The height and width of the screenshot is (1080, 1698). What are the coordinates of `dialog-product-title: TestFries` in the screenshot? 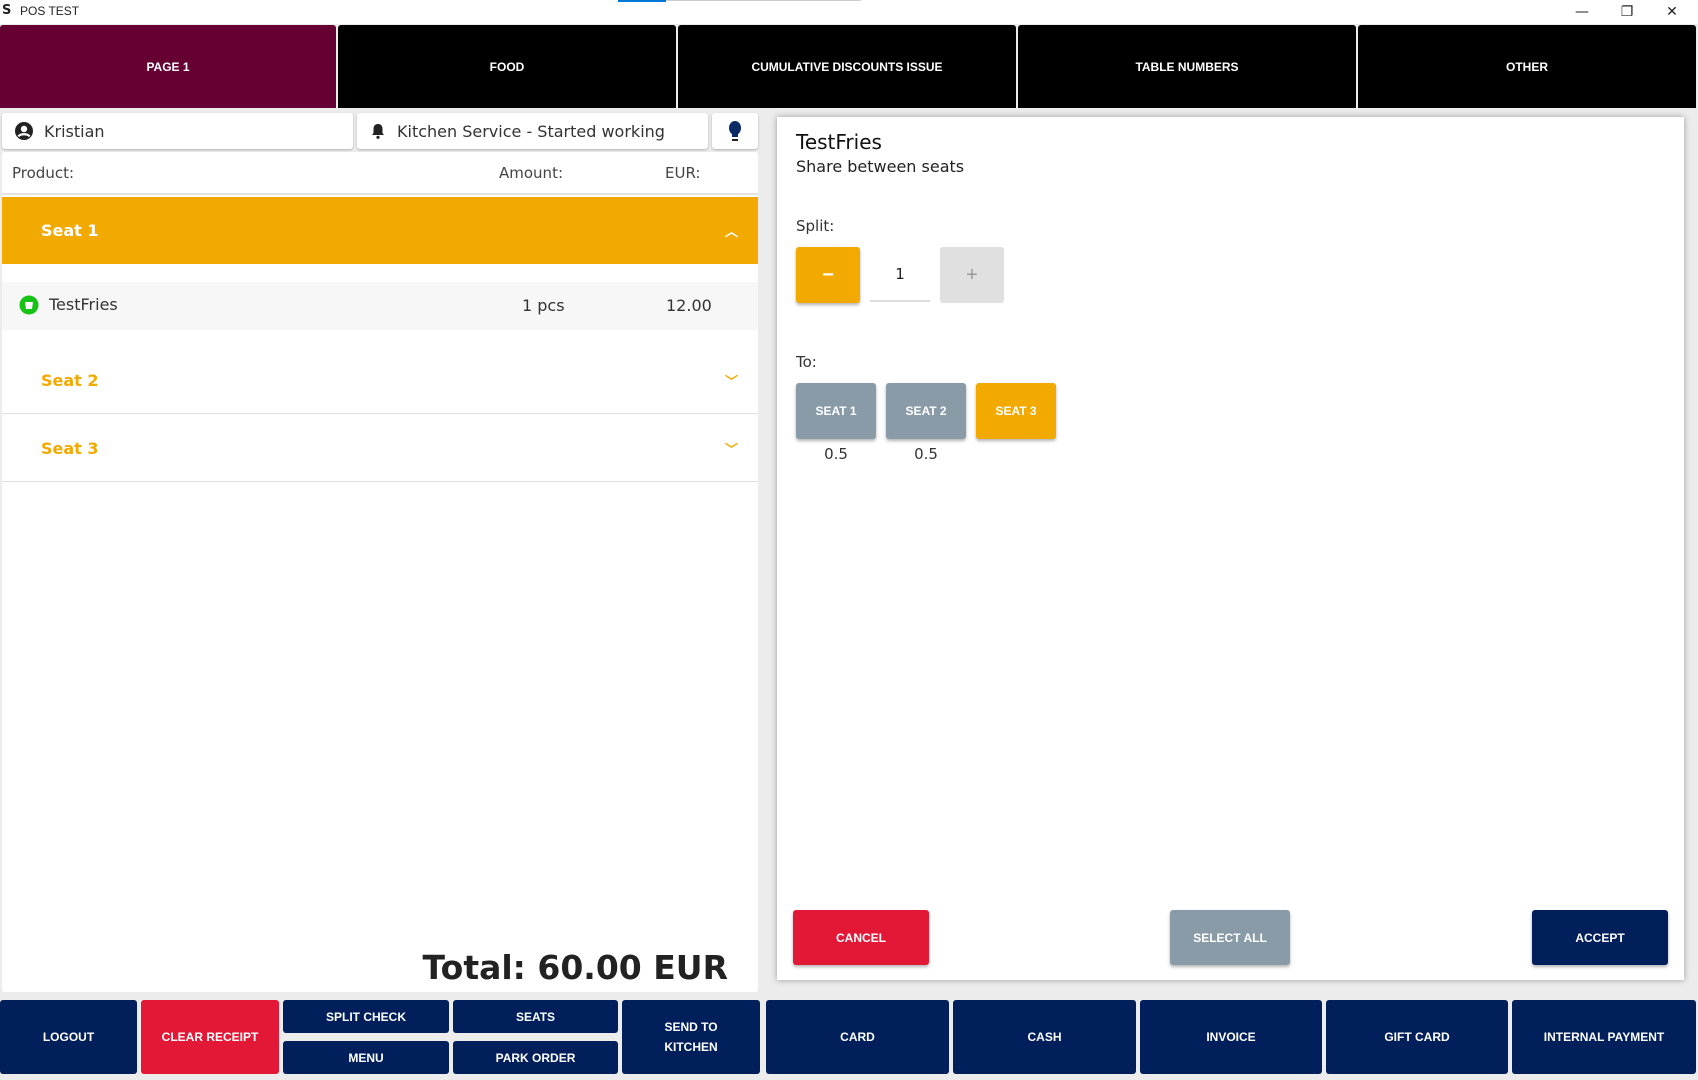 It's located at (839, 142).